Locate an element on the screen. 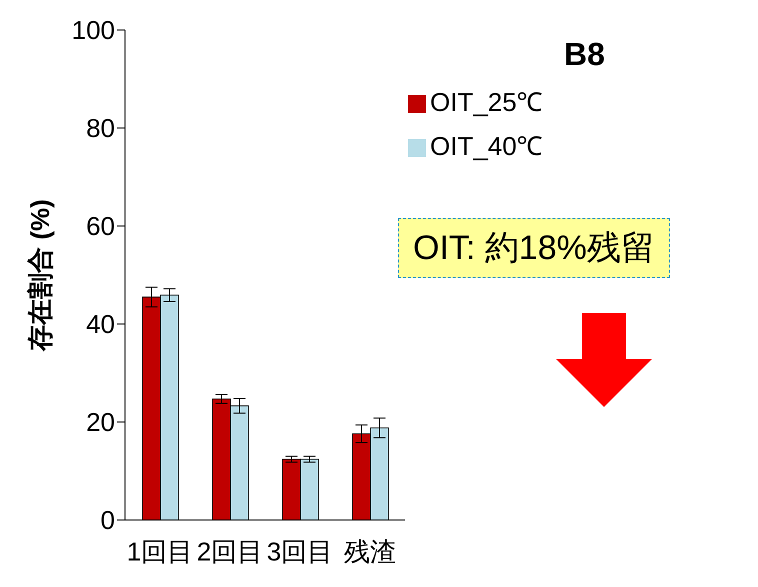 Image resolution: width=758 pixels, height=587 pixels. legend-label: OIT_25℃ is located at coordinates (486, 102).